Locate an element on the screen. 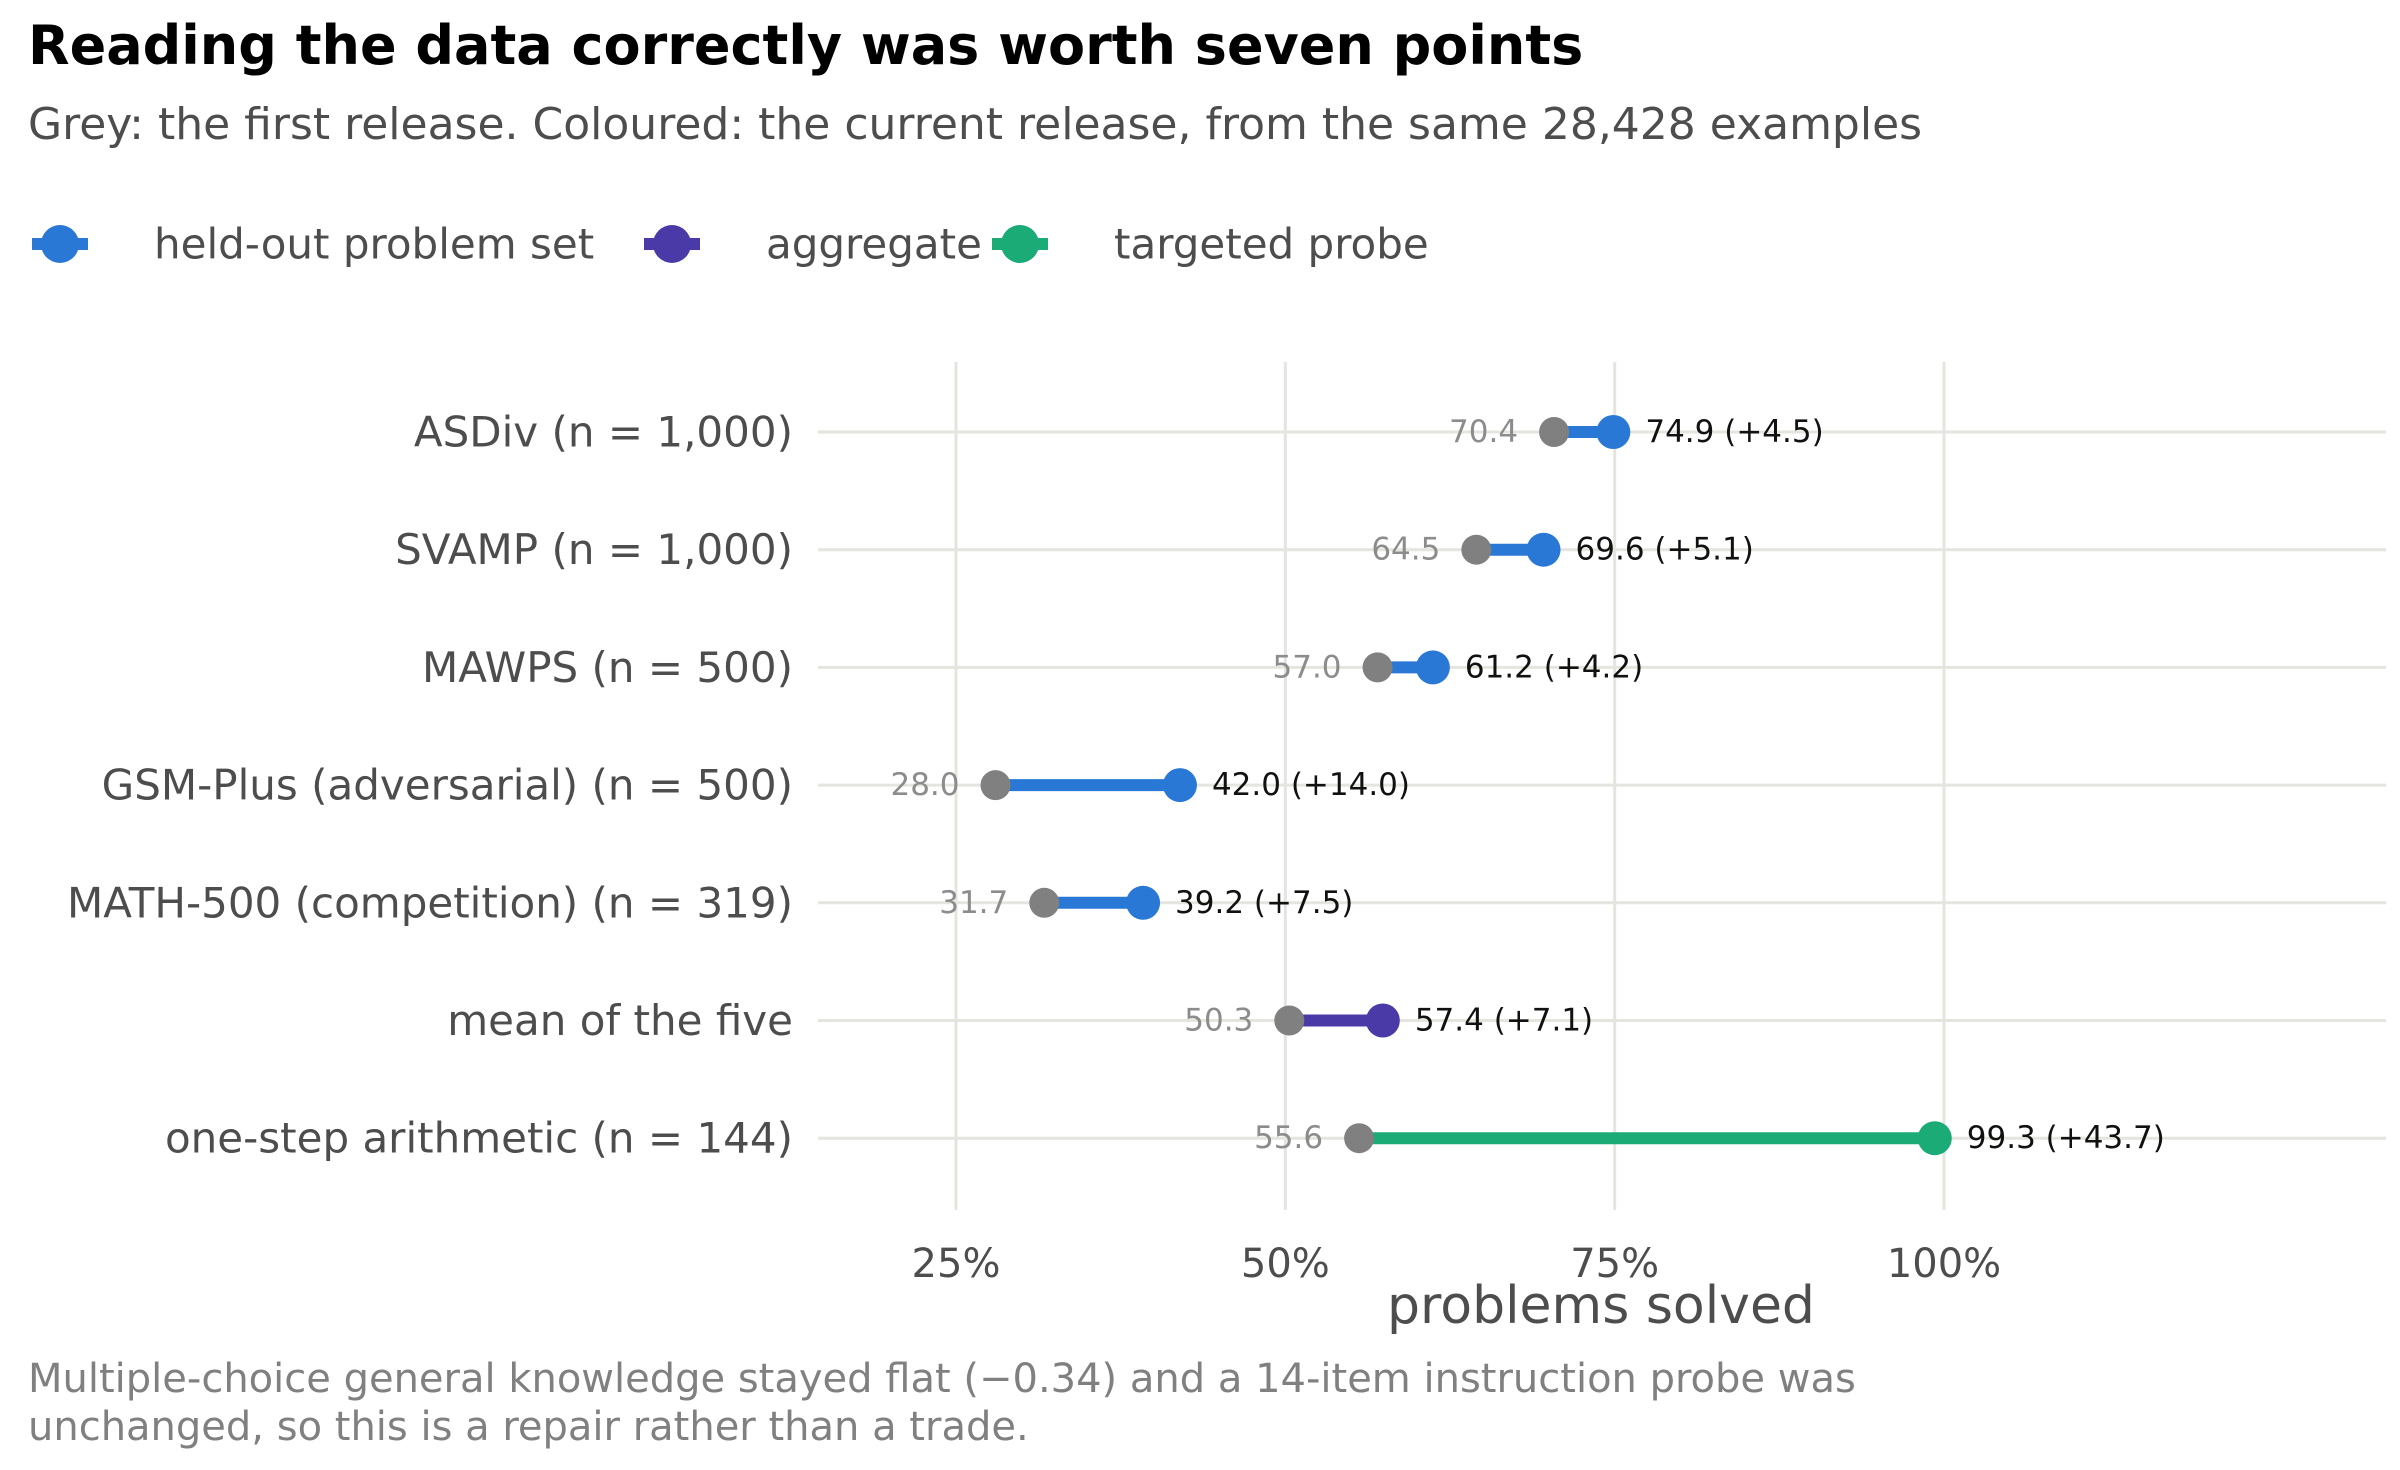 This screenshot has width=2400, height=1470. legend-item: aggregate is located at coordinates (813, 244).